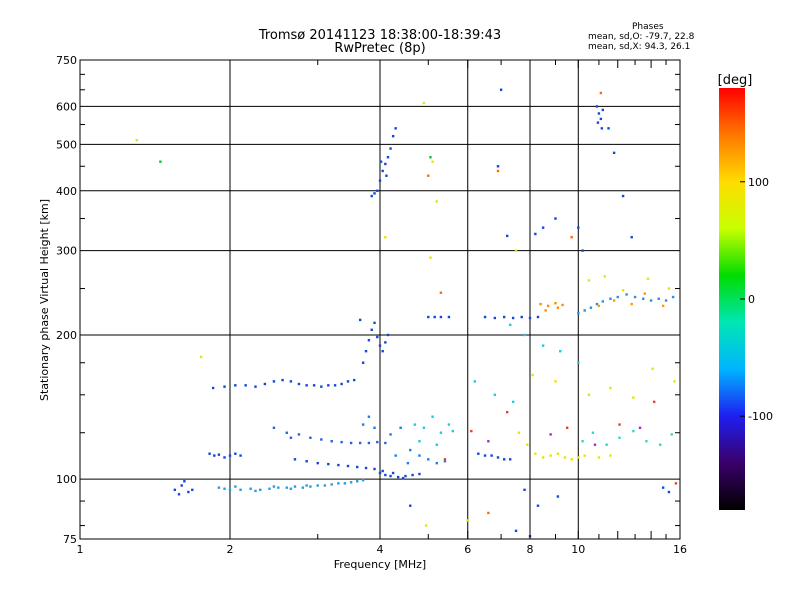 Image resolution: width=800 pixels, height=600 pixels. What do you see at coordinates (641, 37) in the screenshot?
I see `phase-stats-o: mean, sd,O: -79.7, 22.8` at bounding box center [641, 37].